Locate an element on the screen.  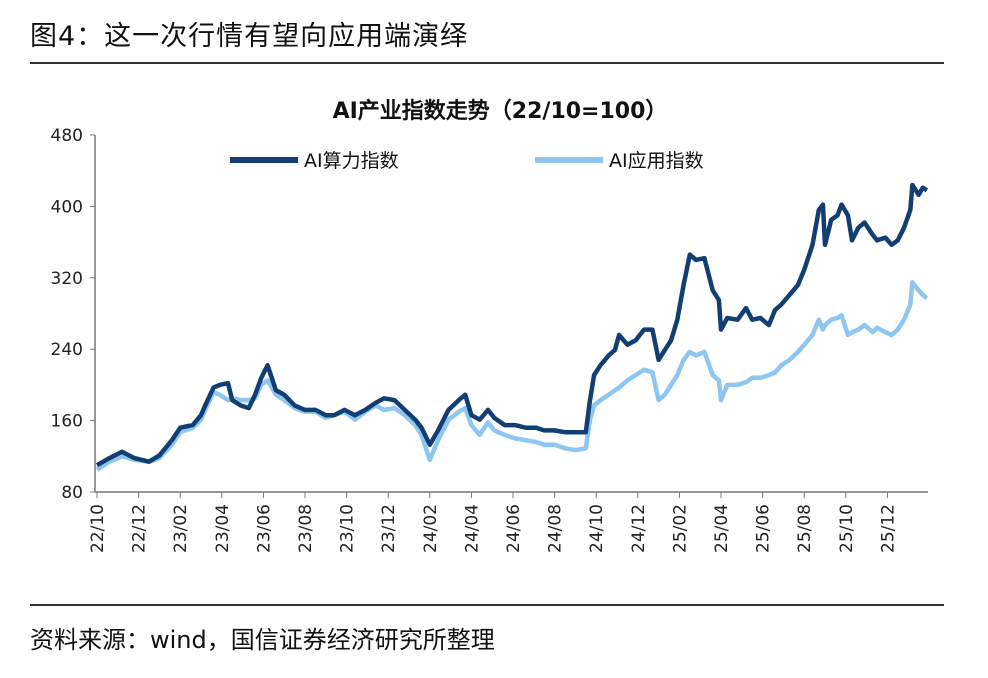
bottom-divider is located at coordinates (487, 605).